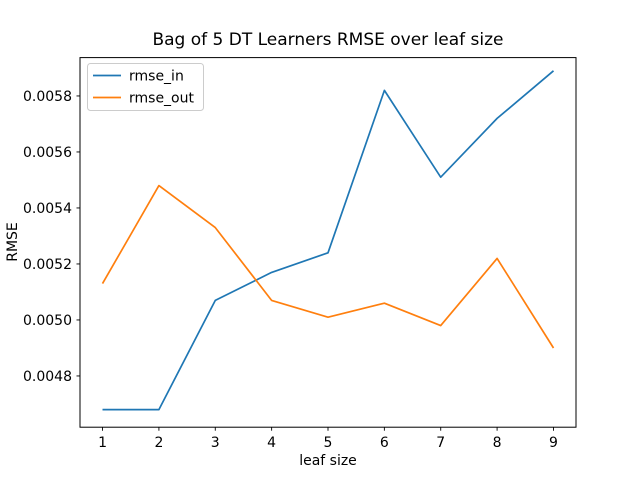  I want to click on y-tick-label: 0.0052, so click(47, 265).